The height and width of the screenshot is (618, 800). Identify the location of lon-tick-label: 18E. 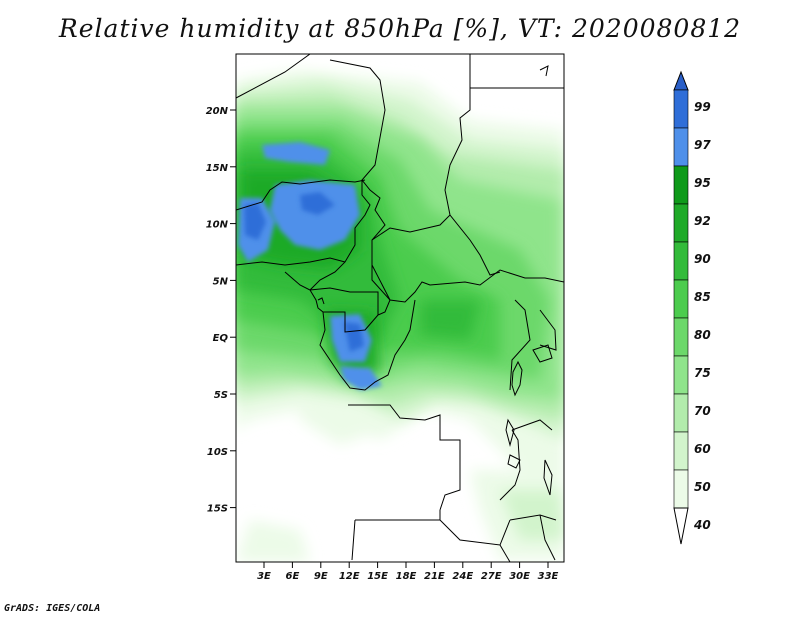
(406, 576).